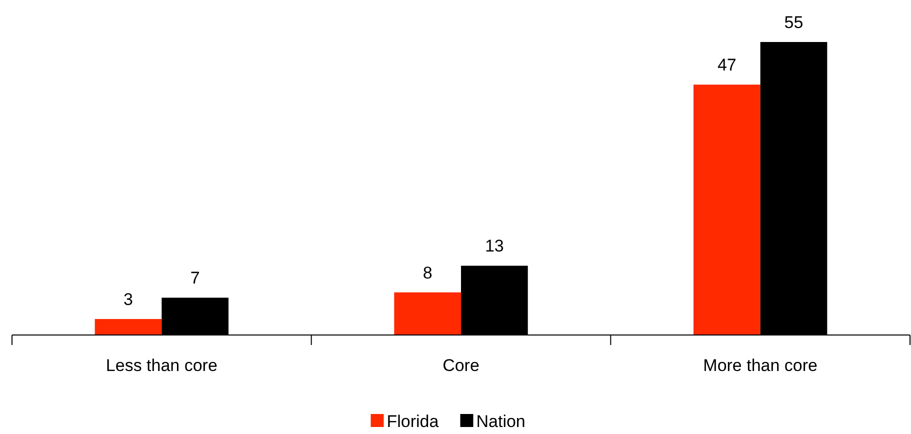  What do you see at coordinates (413, 421) in the screenshot?
I see `legend-label: Florida` at bounding box center [413, 421].